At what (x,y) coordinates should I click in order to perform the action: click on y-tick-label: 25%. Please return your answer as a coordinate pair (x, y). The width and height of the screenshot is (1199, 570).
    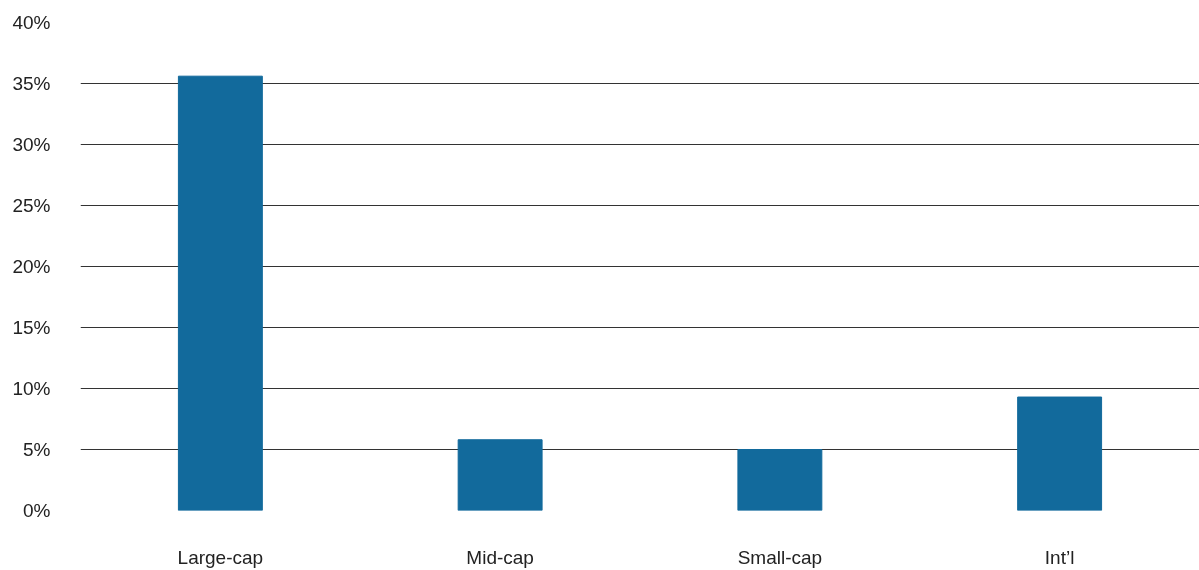
    Looking at the image, I should click on (31, 205).